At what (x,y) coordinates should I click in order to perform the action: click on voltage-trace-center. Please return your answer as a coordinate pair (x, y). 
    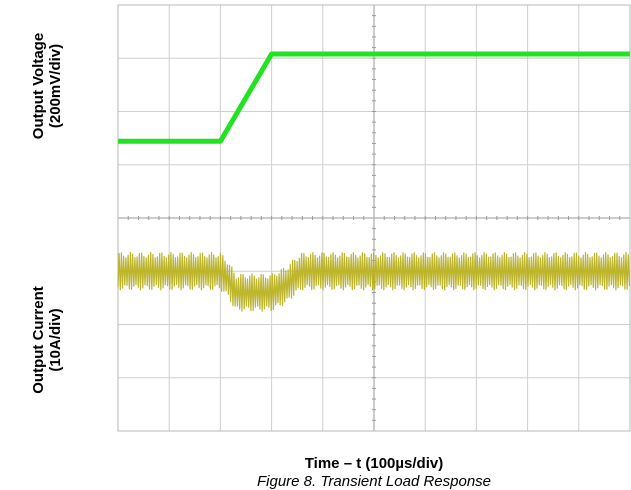
    Looking at the image, I should click on (374, 282).